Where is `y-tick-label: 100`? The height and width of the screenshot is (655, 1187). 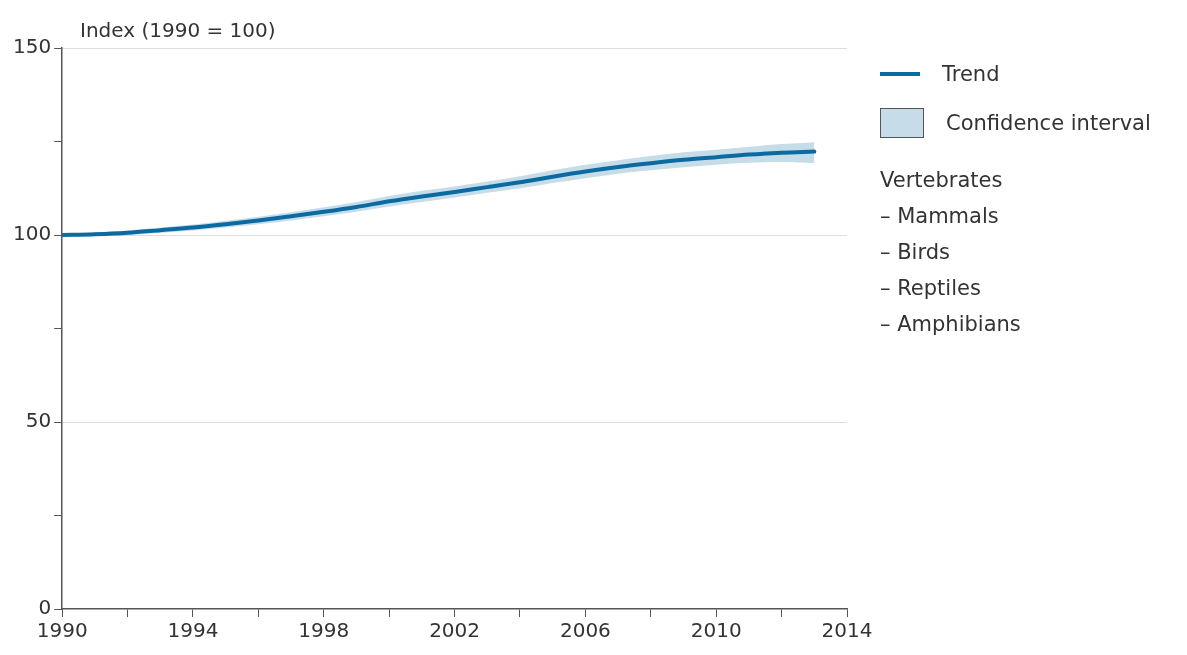 y-tick-label: 100 is located at coordinates (32, 233).